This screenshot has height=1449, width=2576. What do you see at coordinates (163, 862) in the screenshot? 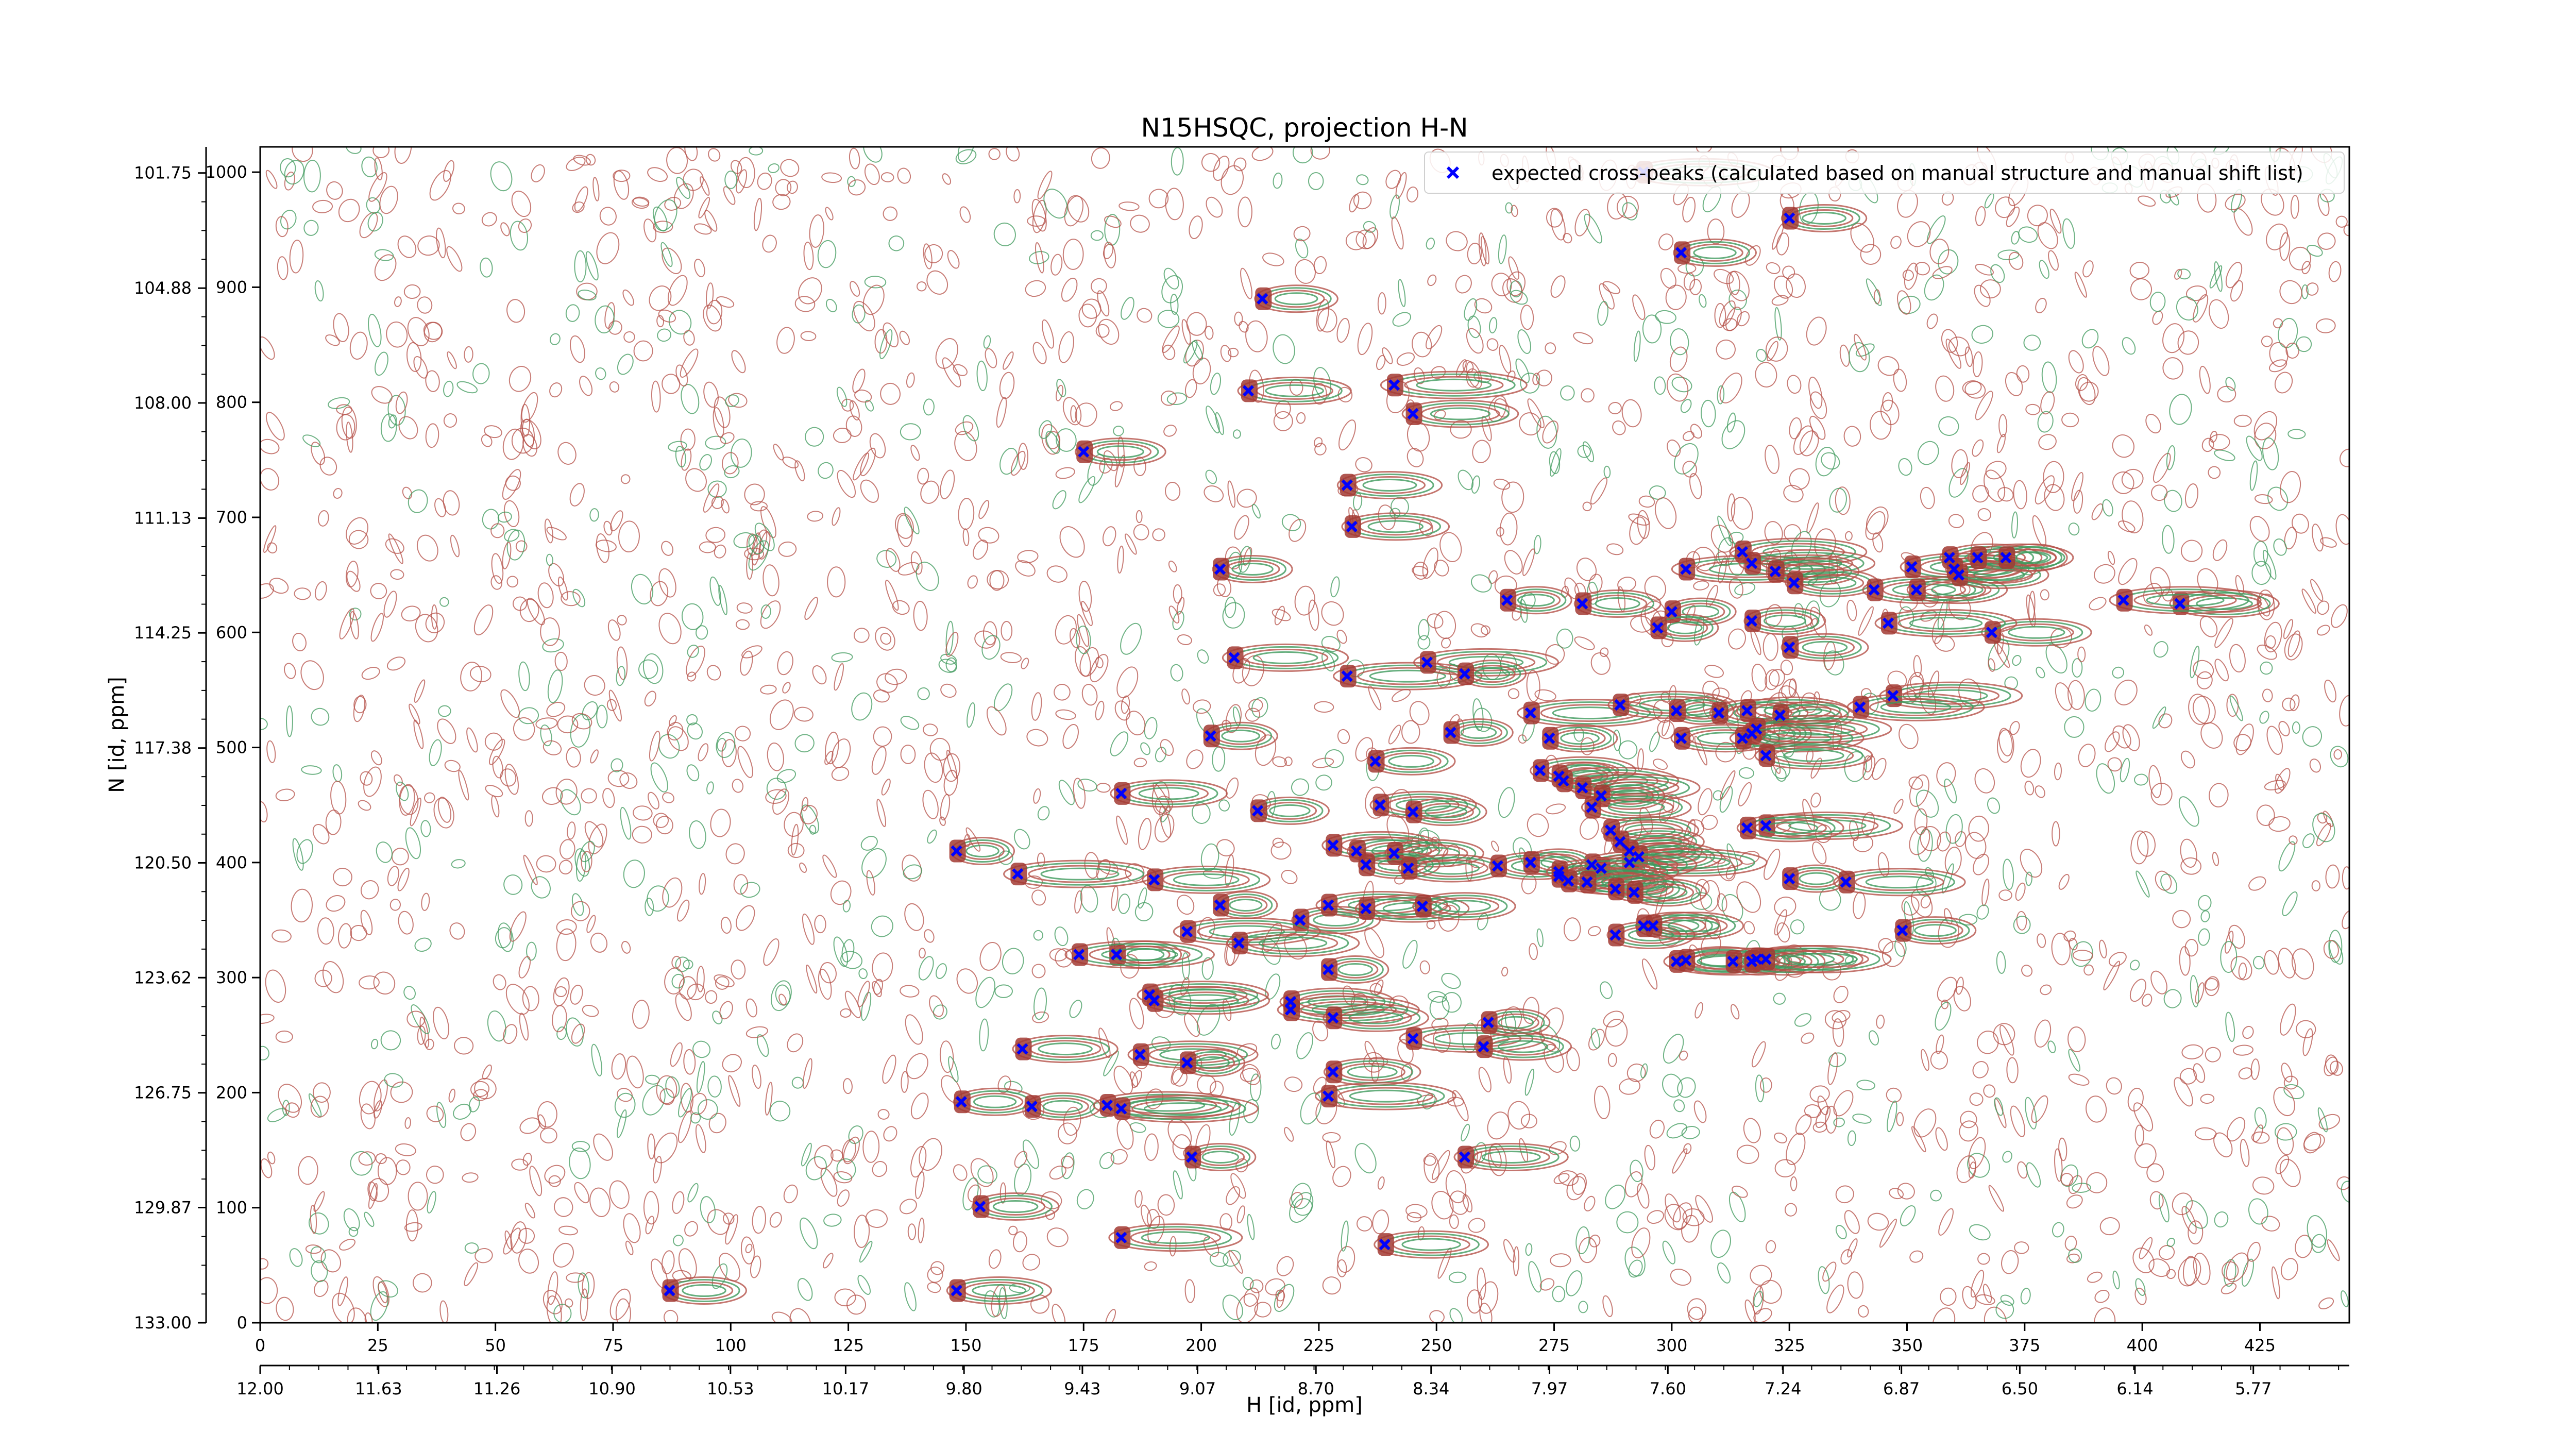
I see `y-ppm-tick-label: 120.50` at bounding box center [163, 862].